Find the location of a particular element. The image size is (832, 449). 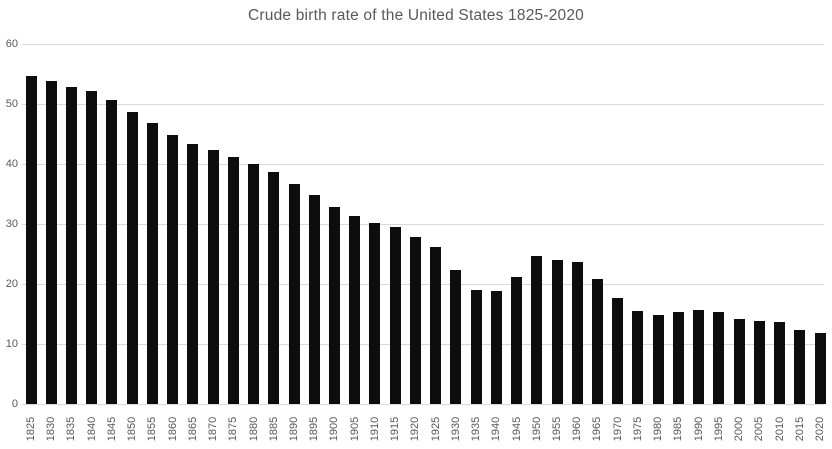

x-axis-tick-label: 2010 is located at coordinates (779, 429).